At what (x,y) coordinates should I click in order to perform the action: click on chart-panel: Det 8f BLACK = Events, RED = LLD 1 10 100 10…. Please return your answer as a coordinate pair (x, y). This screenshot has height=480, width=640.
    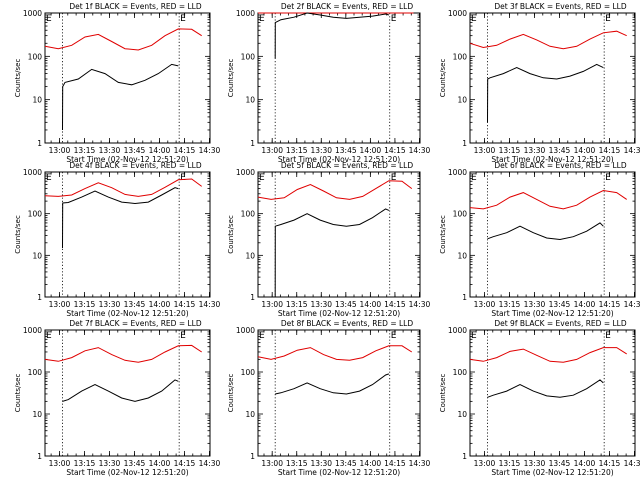
    Looking at the image, I should click on (328, 398).